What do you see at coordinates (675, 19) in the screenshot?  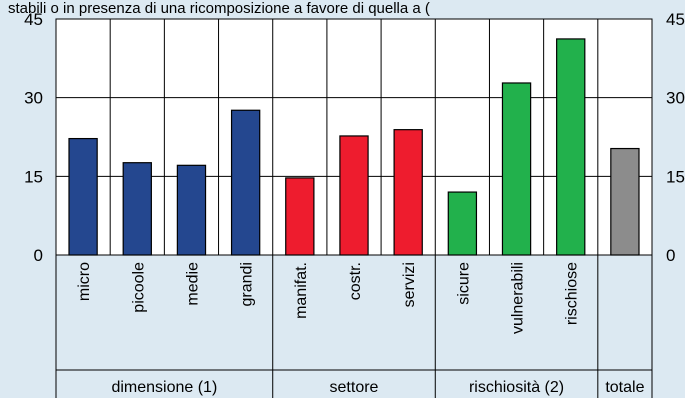 I see `y-tick-label-right: 45` at bounding box center [675, 19].